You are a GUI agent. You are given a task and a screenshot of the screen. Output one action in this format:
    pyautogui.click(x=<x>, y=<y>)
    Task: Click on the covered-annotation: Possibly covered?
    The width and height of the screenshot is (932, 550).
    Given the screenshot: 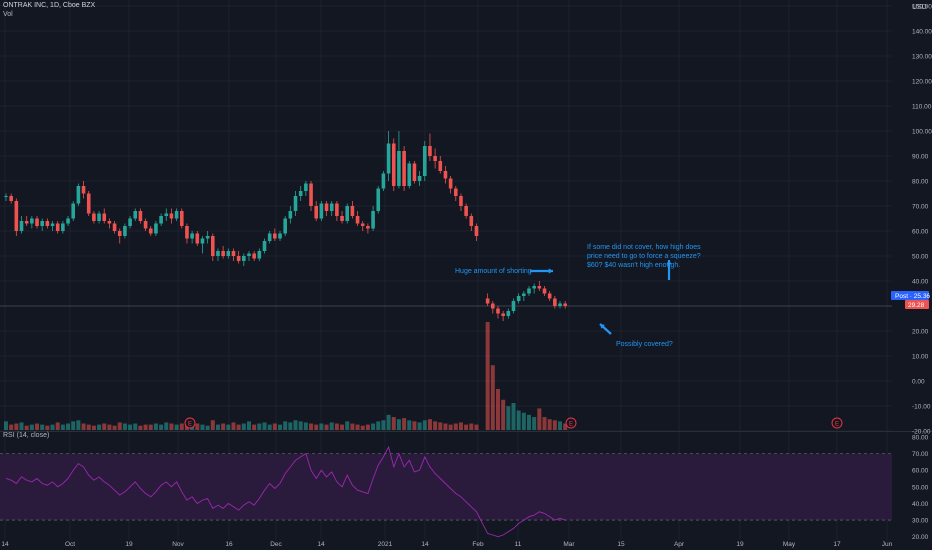 What is the action you would take?
    pyautogui.click(x=644, y=344)
    